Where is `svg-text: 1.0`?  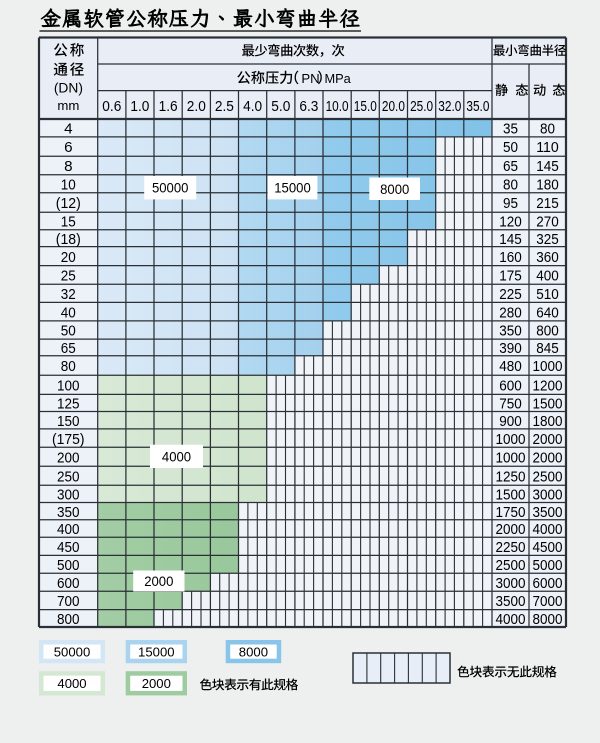 svg-text: 1.0 is located at coordinates (139, 106).